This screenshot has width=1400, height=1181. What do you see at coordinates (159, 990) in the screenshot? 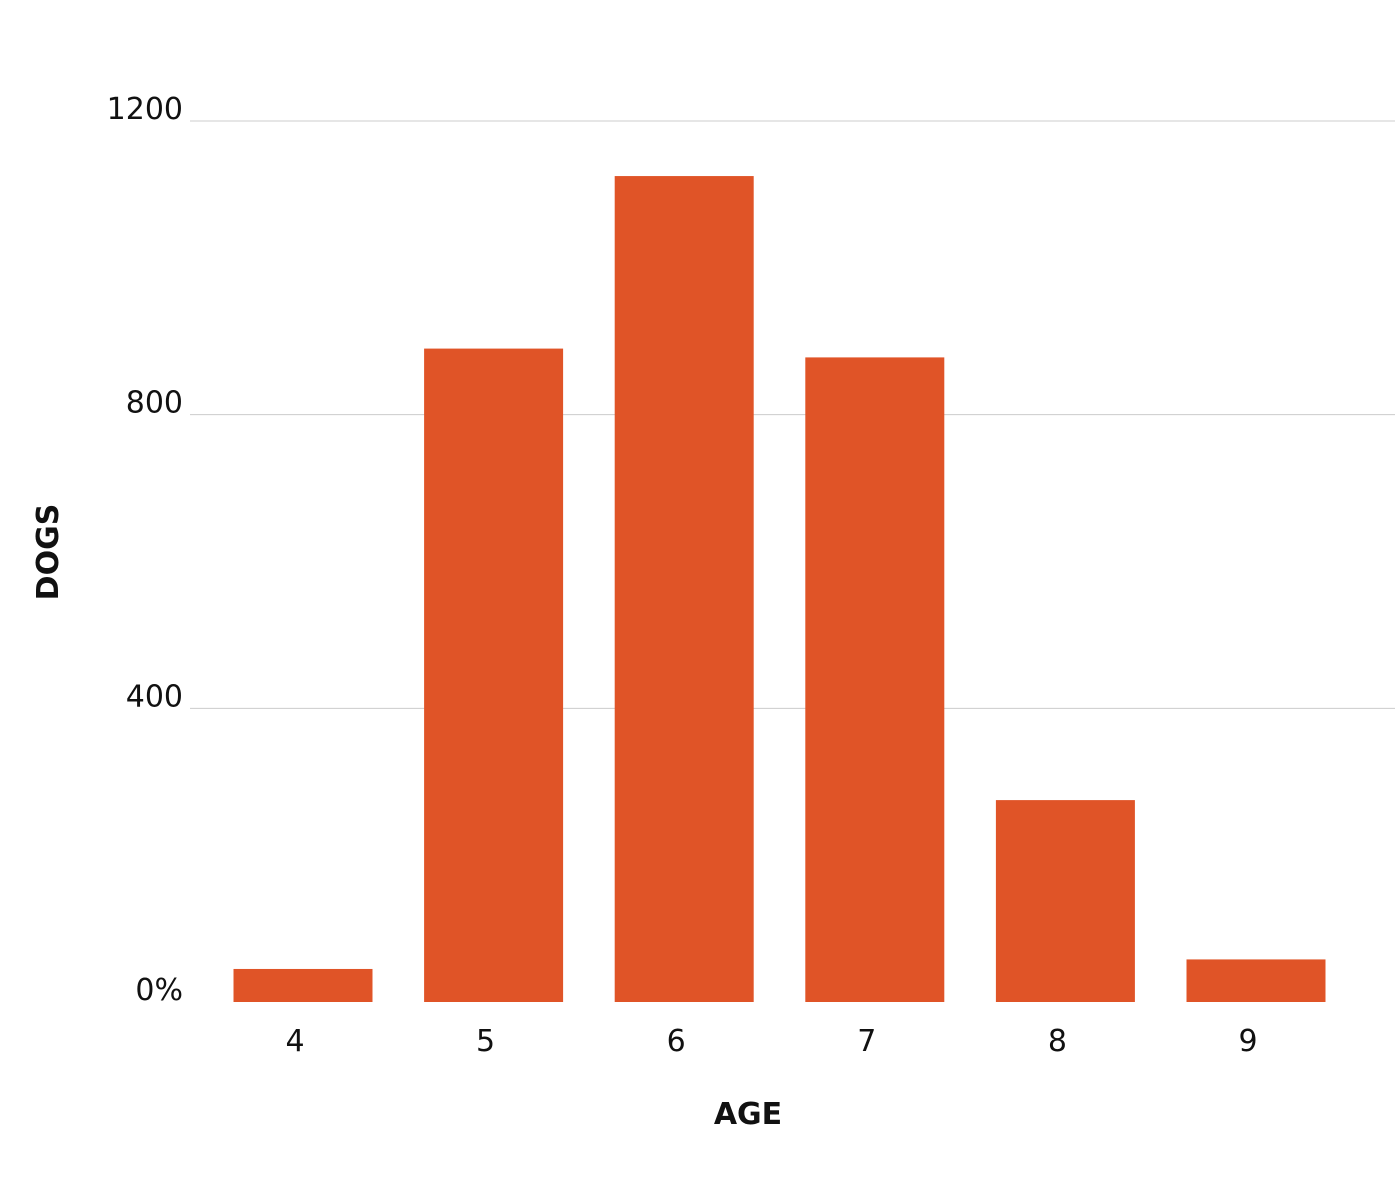
I see `y-tick-label-0: 0%` at bounding box center [159, 990].